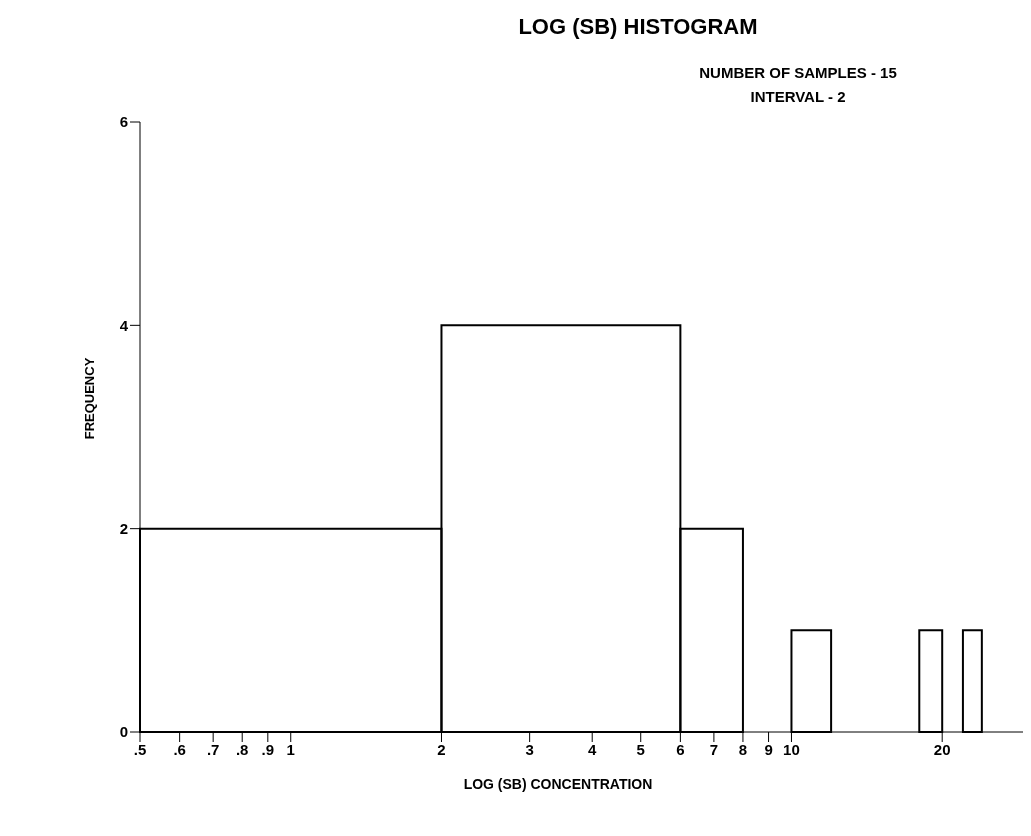  Describe the element at coordinates (123, 528) in the screenshot. I see `y-tick-label: 2` at that location.